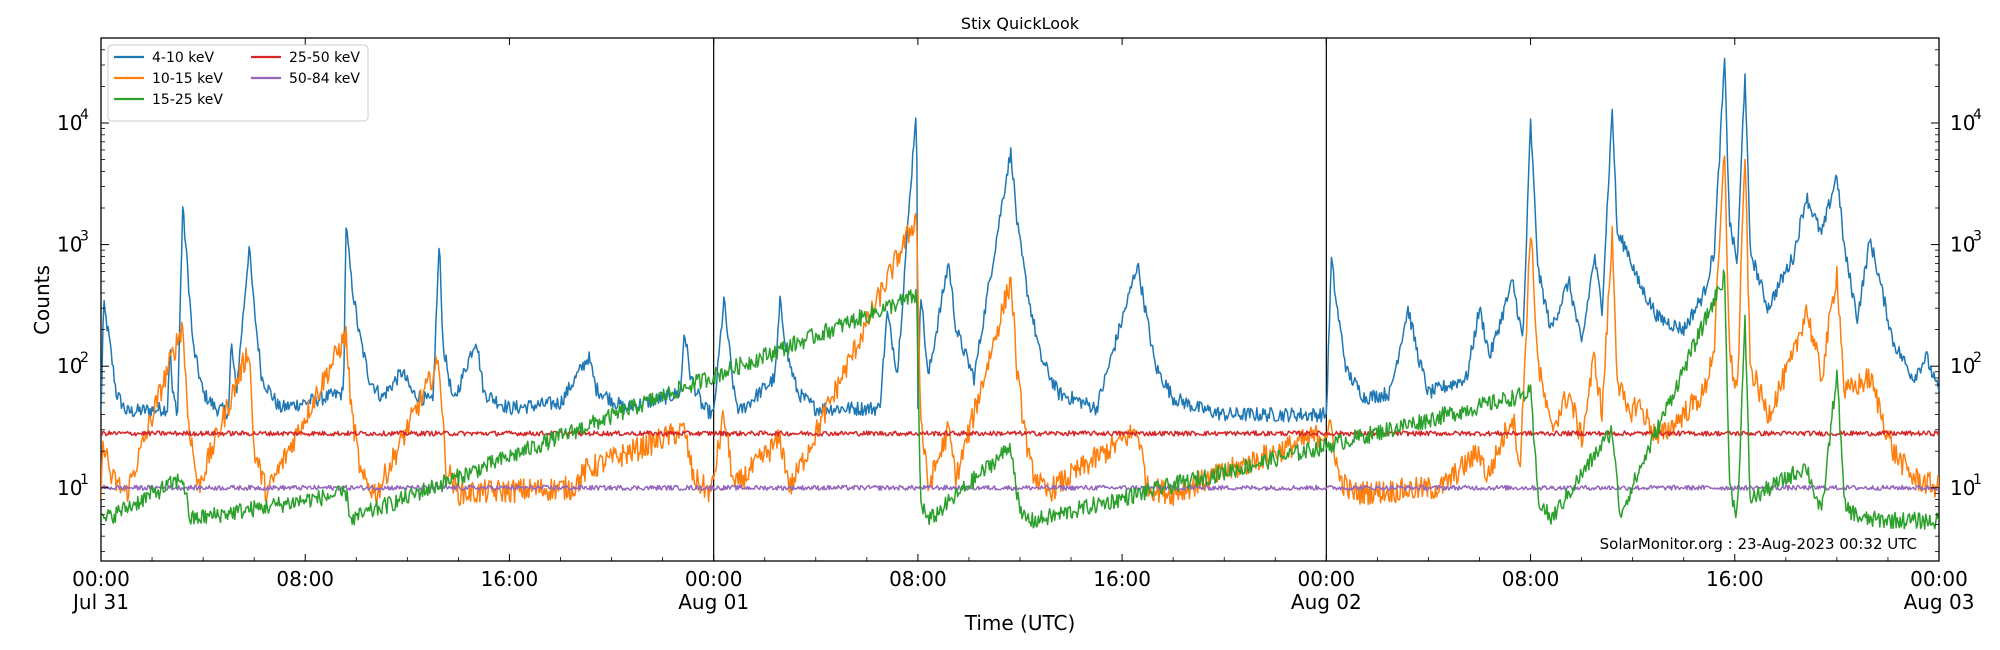  What do you see at coordinates (1977, 480) in the screenshot?
I see `y-tick-exponent-right: 1` at bounding box center [1977, 480].